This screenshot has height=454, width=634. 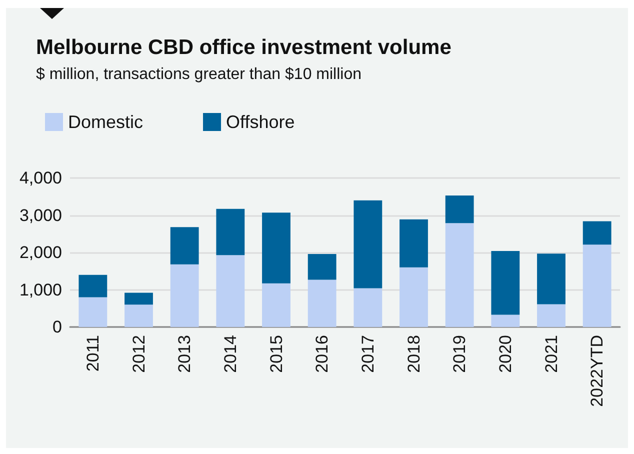 What do you see at coordinates (505, 354) in the screenshot?
I see `x-tick-label: 2020` at bounding box center [505, 354].